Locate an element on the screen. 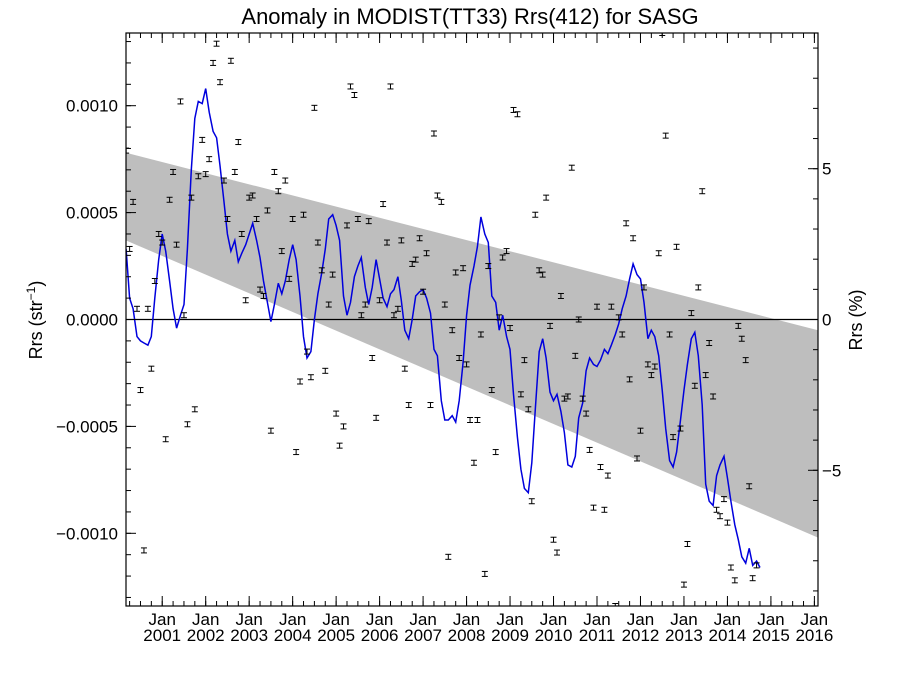 This screenshot has height=675, width=900. x-tick-label-year: 2007 is located at coordinates (423, 635).